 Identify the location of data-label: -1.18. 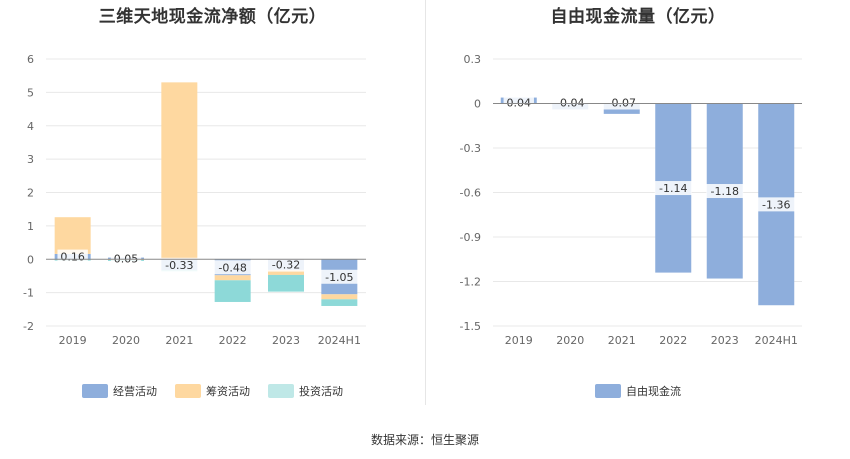
(725, 191).